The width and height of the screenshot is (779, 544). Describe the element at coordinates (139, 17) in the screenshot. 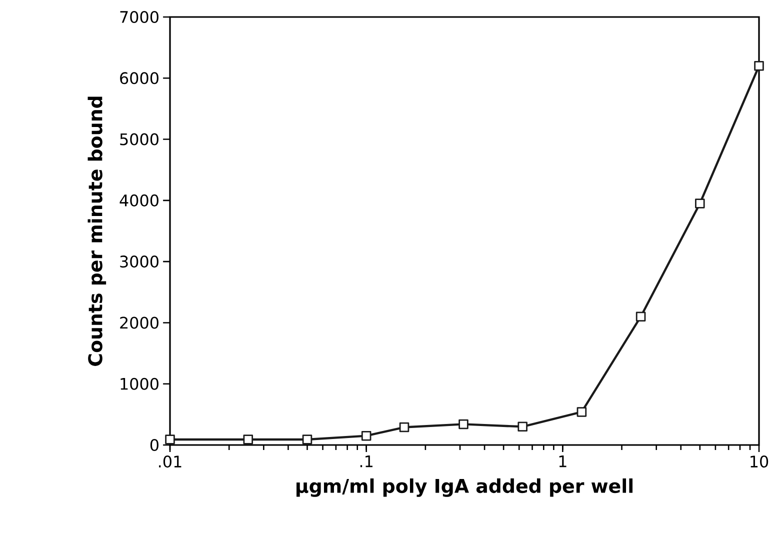

I see `y-tick-label: 7000` at that location.